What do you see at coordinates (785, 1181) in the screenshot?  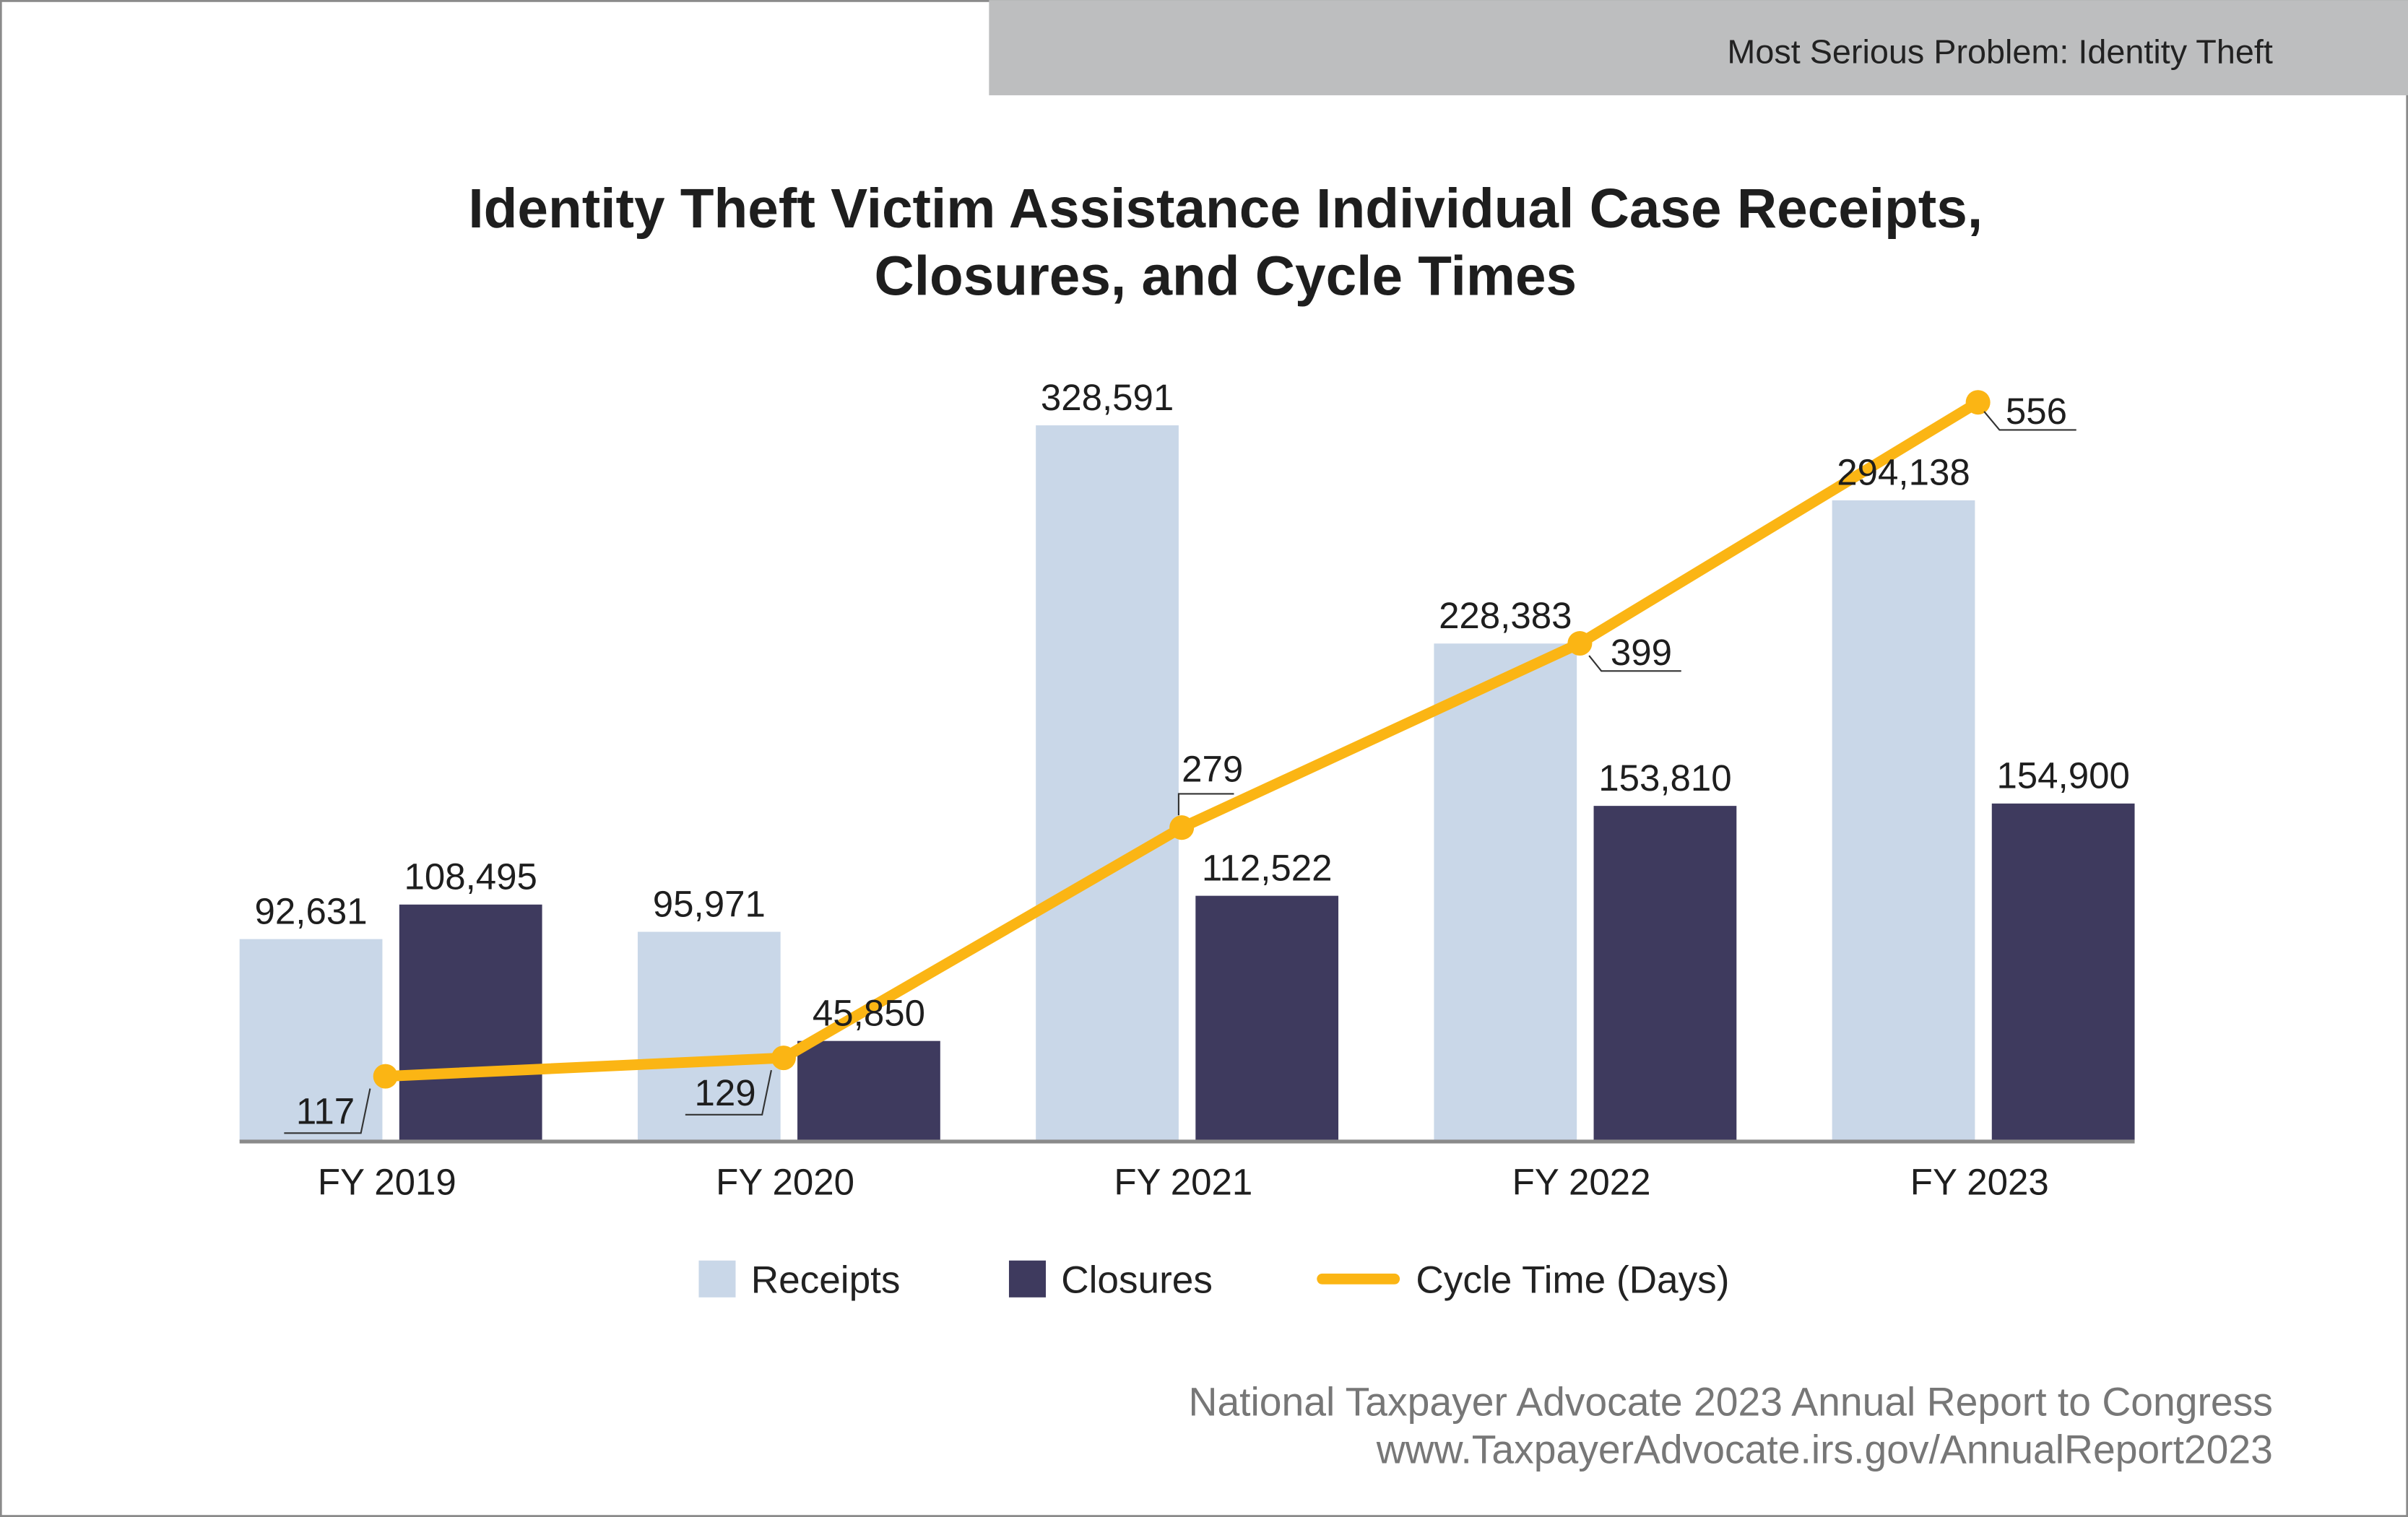 I see `x-tick-label: FY 2020` at bounding box center [785, 1181].